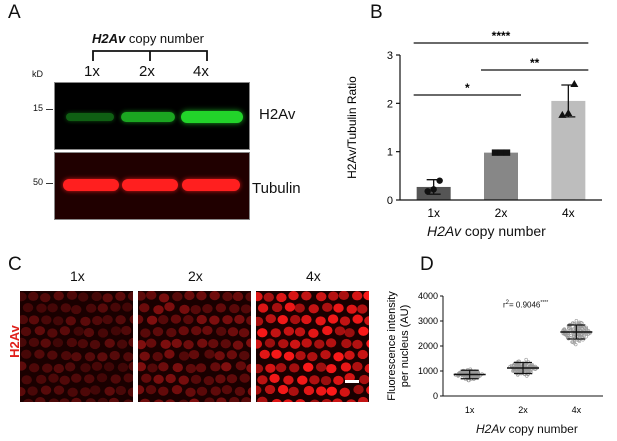  I want to click on ytick-label: 2, so click(390, 104).